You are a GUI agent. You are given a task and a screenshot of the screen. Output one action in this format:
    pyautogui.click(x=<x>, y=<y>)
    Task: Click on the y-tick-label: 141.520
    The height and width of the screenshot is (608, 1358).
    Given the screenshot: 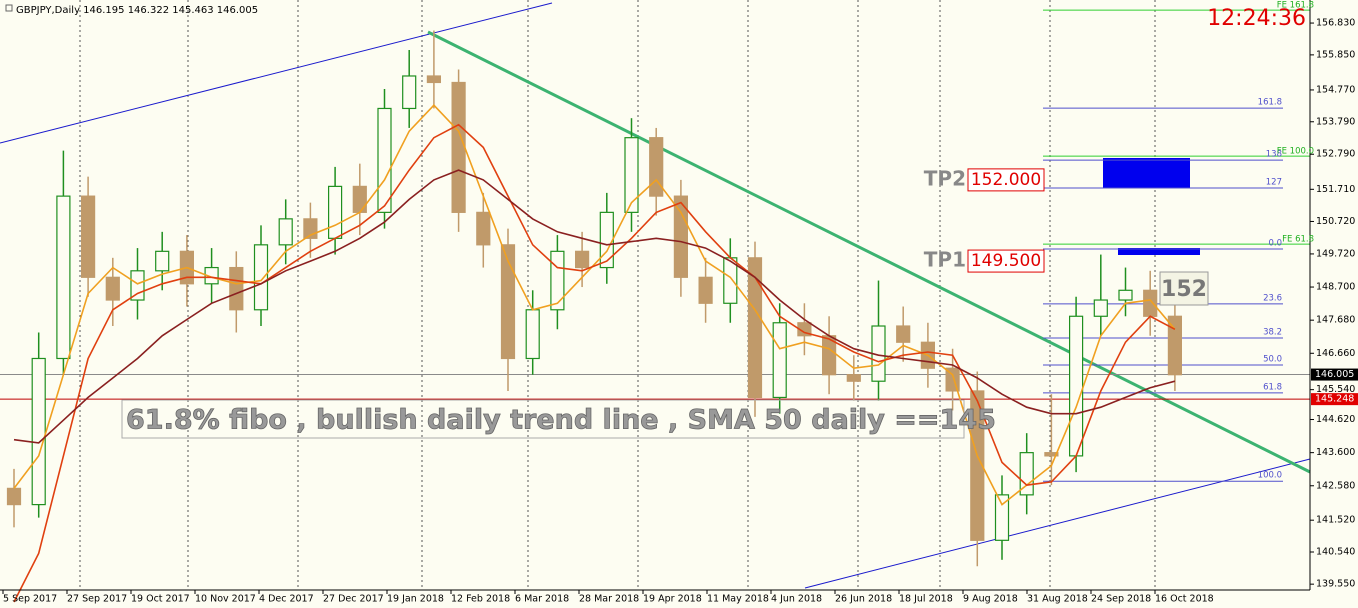 What is the action you would take?
    pyautogui.click(x=1335, y=520)
    